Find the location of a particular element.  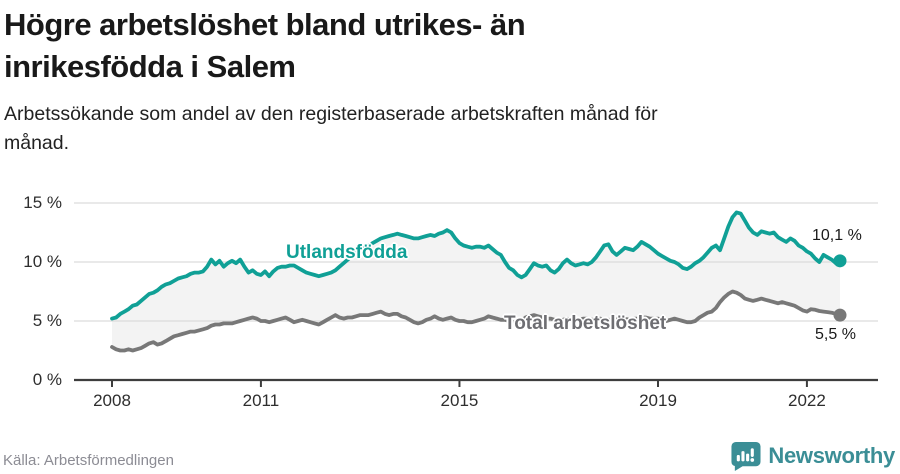

x-axis-label: 2019 is located at coordinates (658, 400).